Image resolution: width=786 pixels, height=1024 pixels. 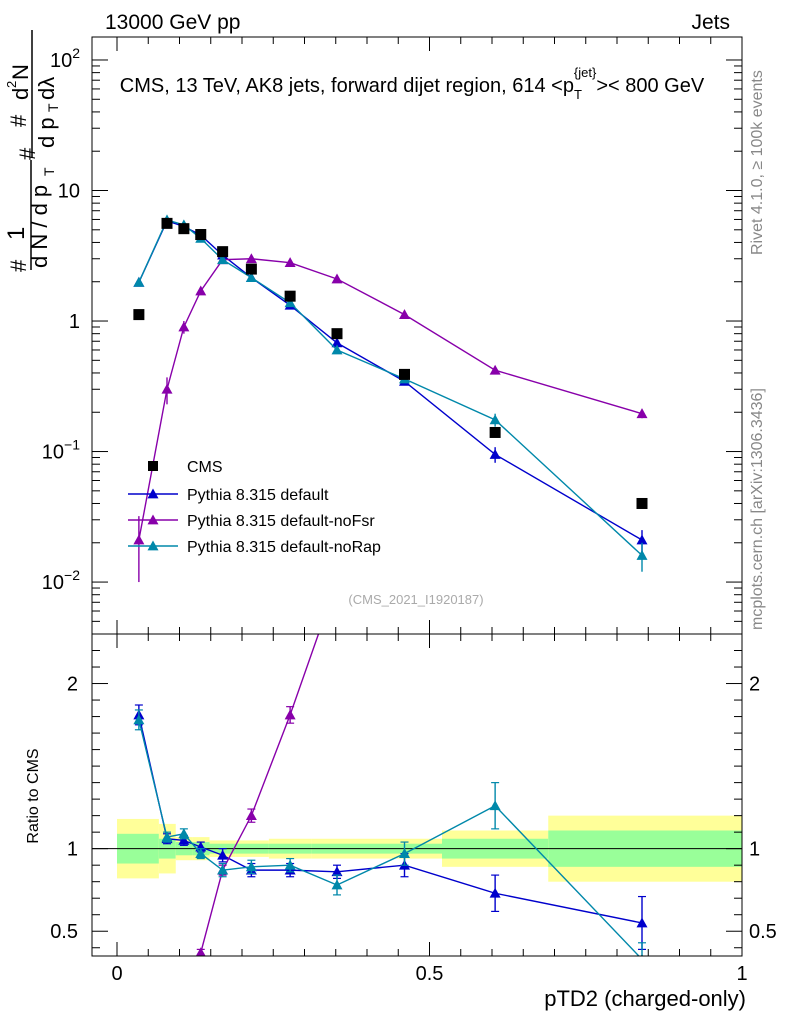 I want to click on svg-text: d p, so click(x=46, y=132).